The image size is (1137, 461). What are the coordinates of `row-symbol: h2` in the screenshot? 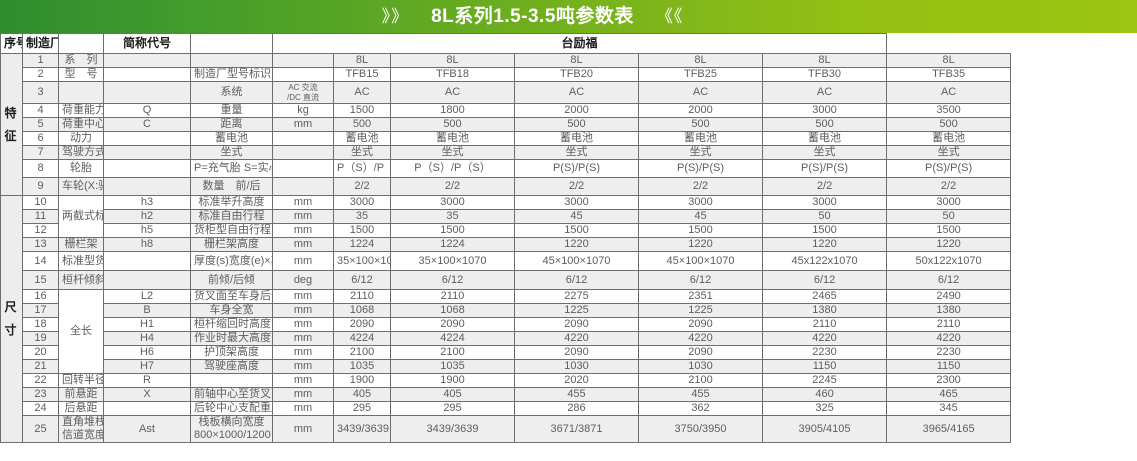 It's located at (147, 216).